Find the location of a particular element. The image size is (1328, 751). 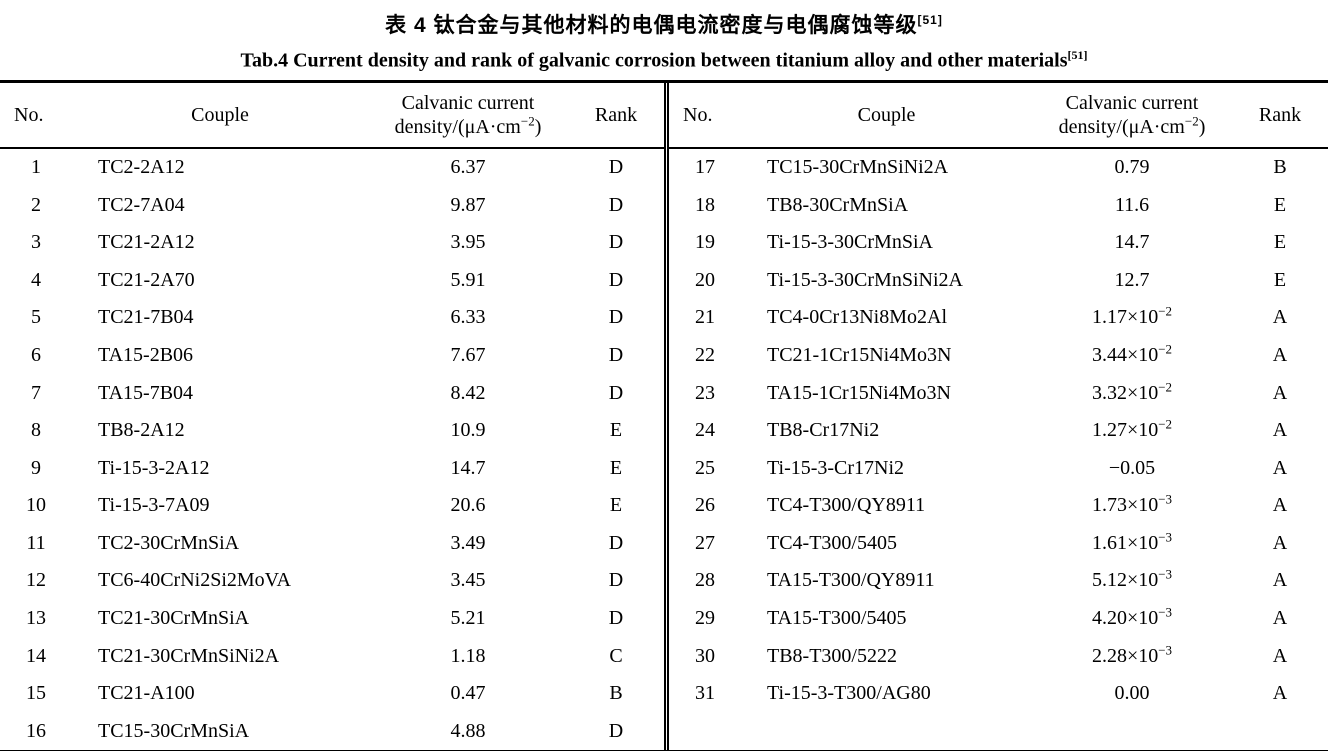

cell-couple: TC21-2A70 is located at coordinates (146, 279).